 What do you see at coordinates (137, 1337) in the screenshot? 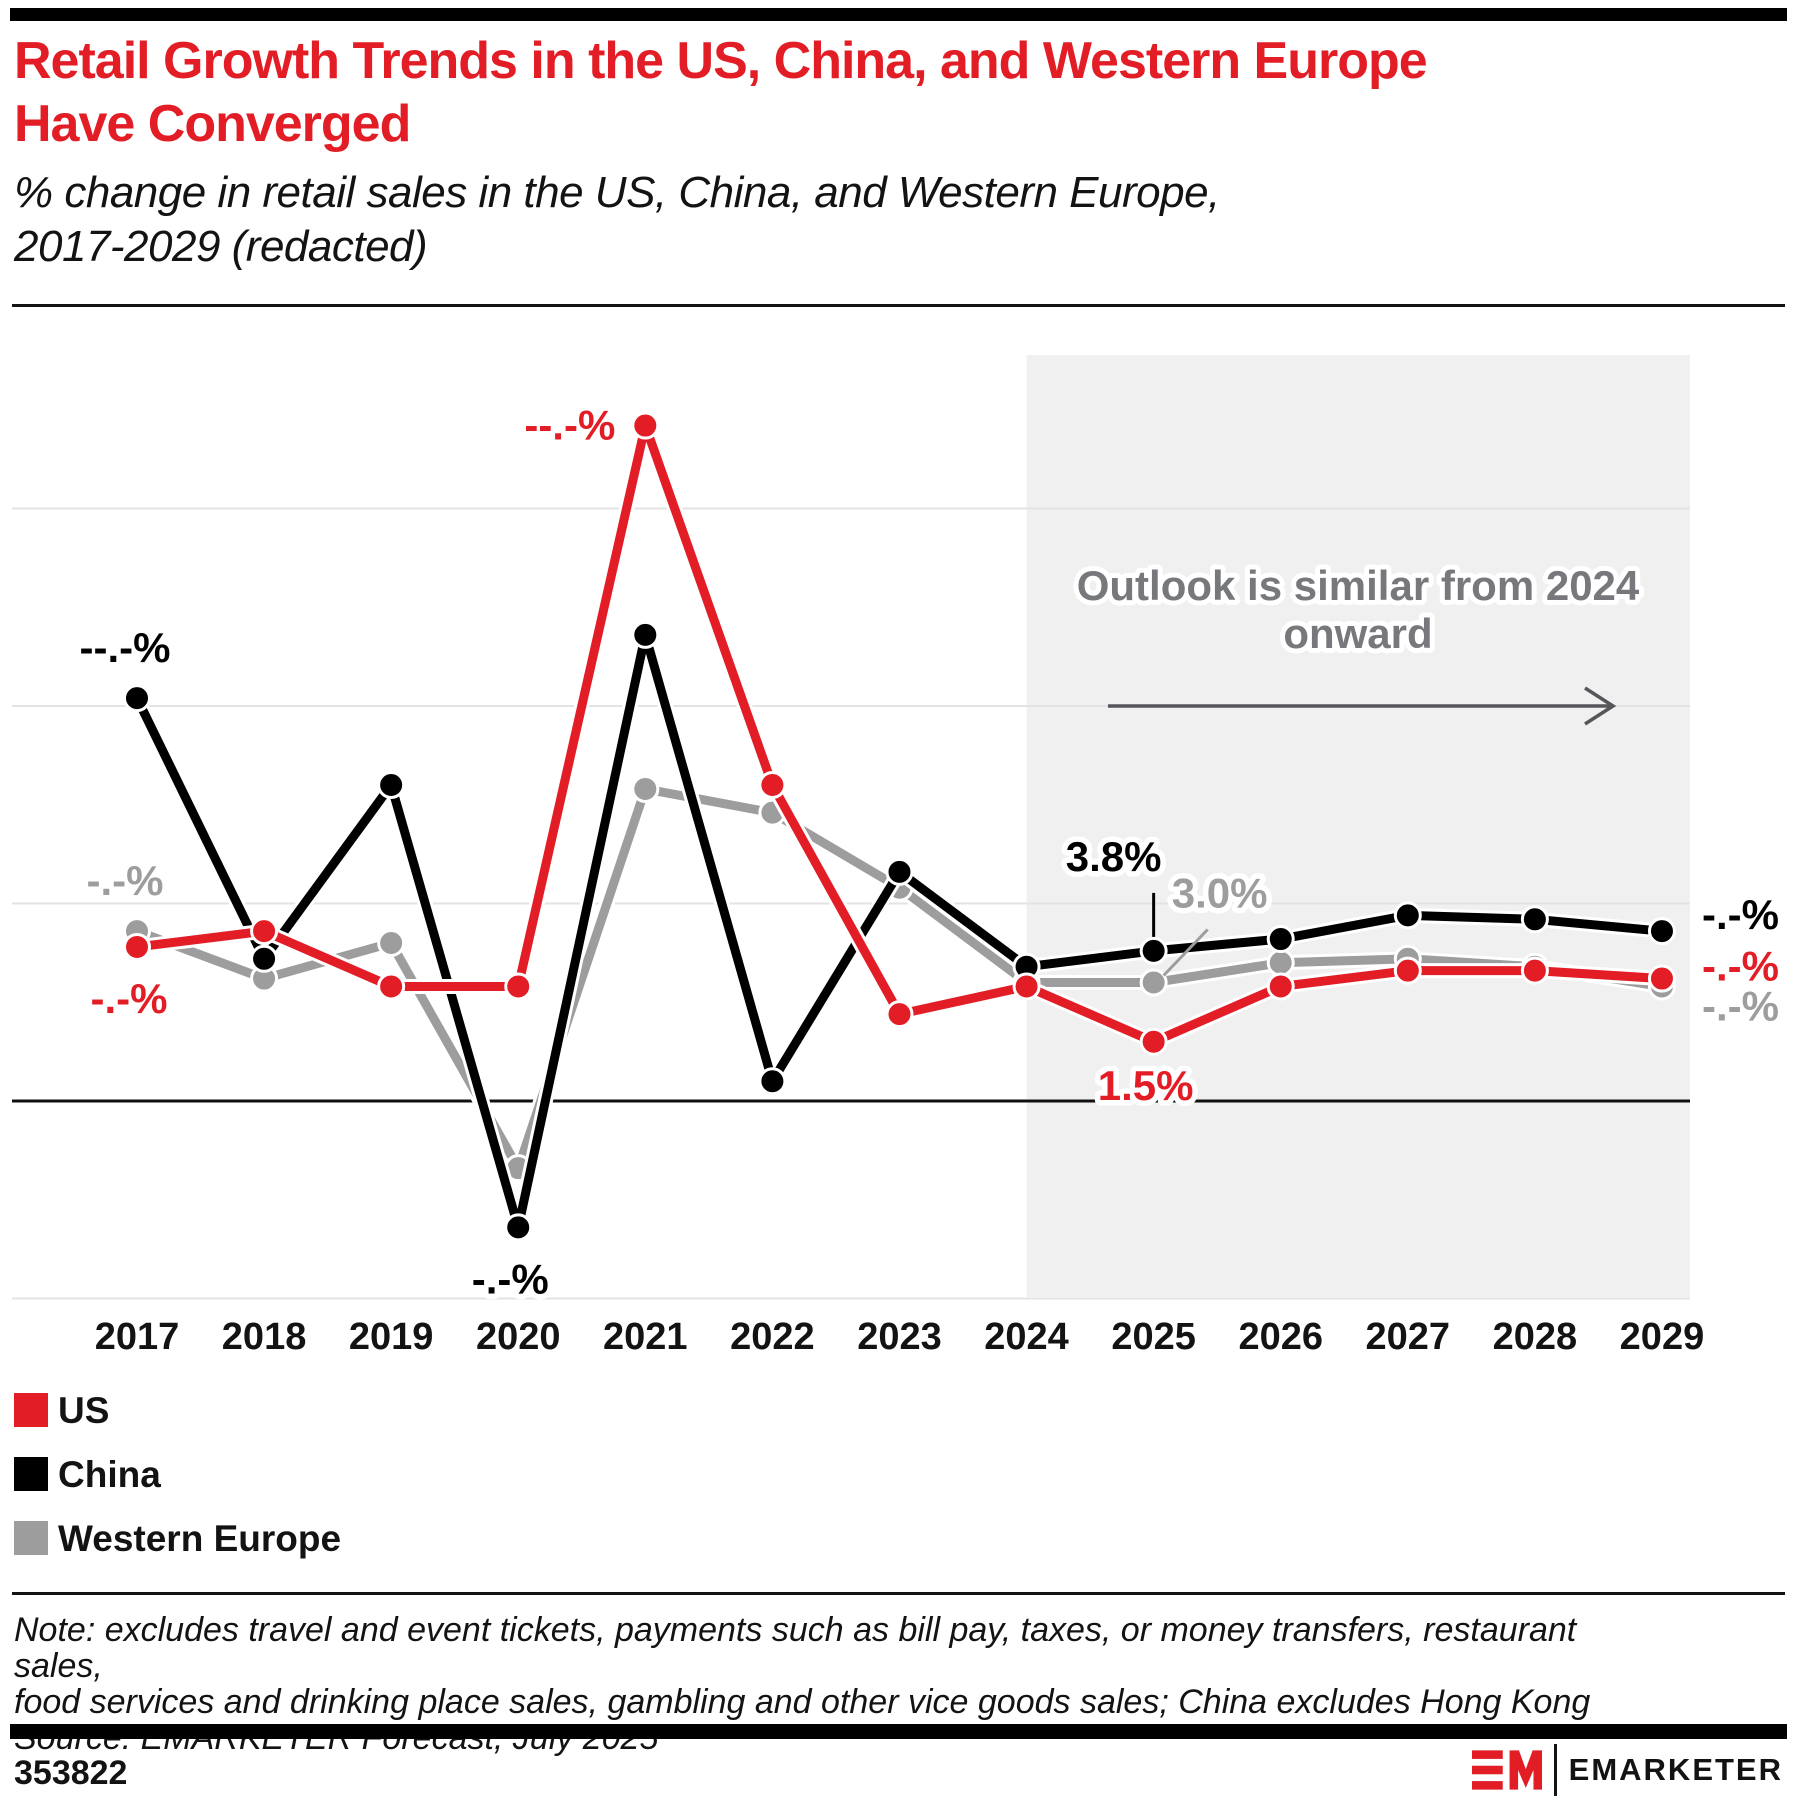
I see `x-axis-label-2017: 2017` at bounding box center [137, 1337].